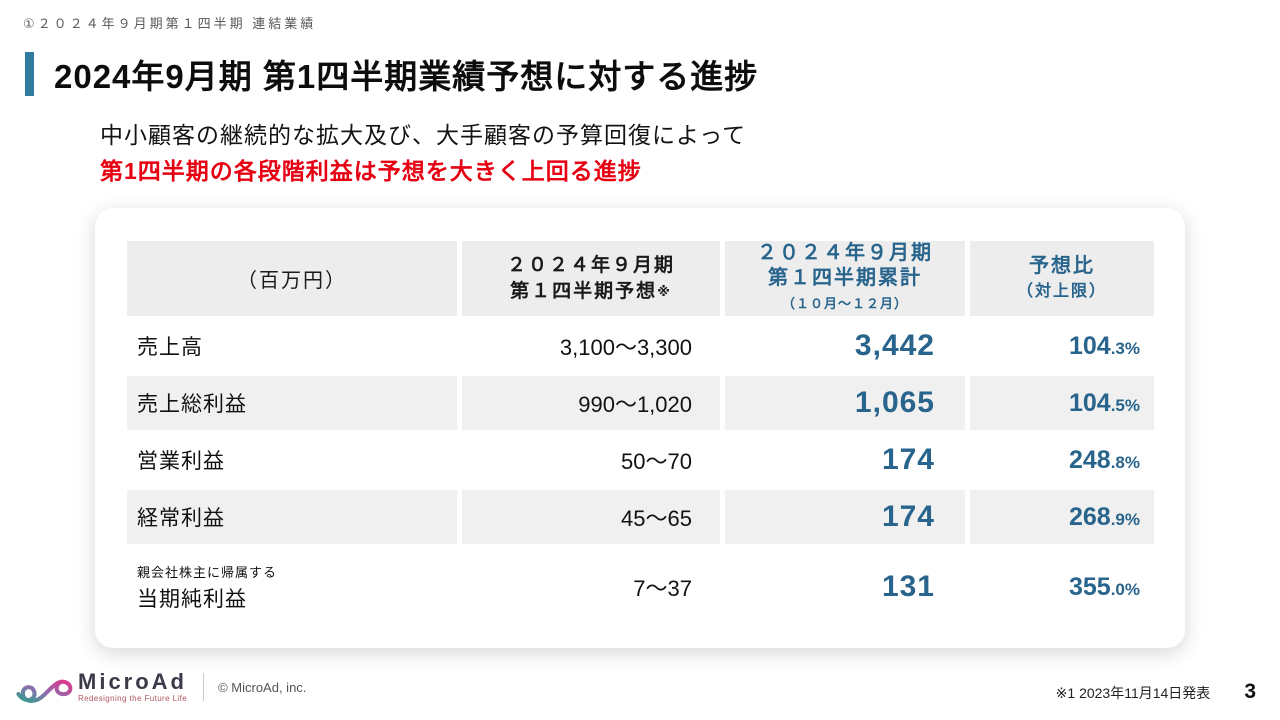 The height and width of the screenshot is (720, 1280). Describe the element at coordinates (656, 461) in the screenshot. I see `row-forecast: 50～70` at that location.